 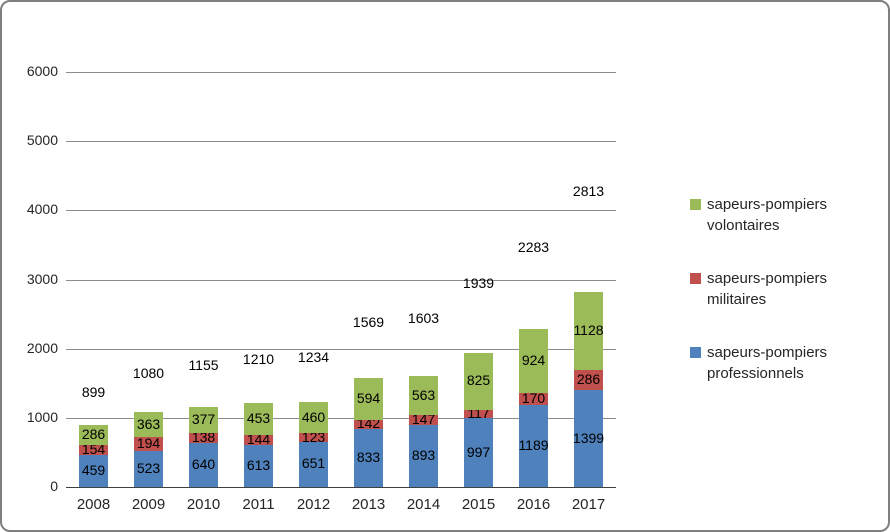 I want to click on total-value-label: 1569, so click(x=368, y=321).